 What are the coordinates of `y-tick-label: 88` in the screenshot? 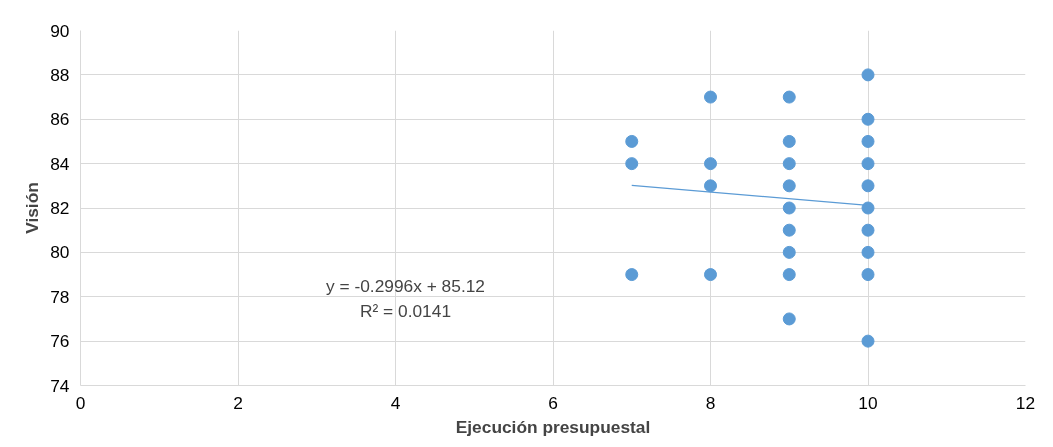 It's located at (60, 74).